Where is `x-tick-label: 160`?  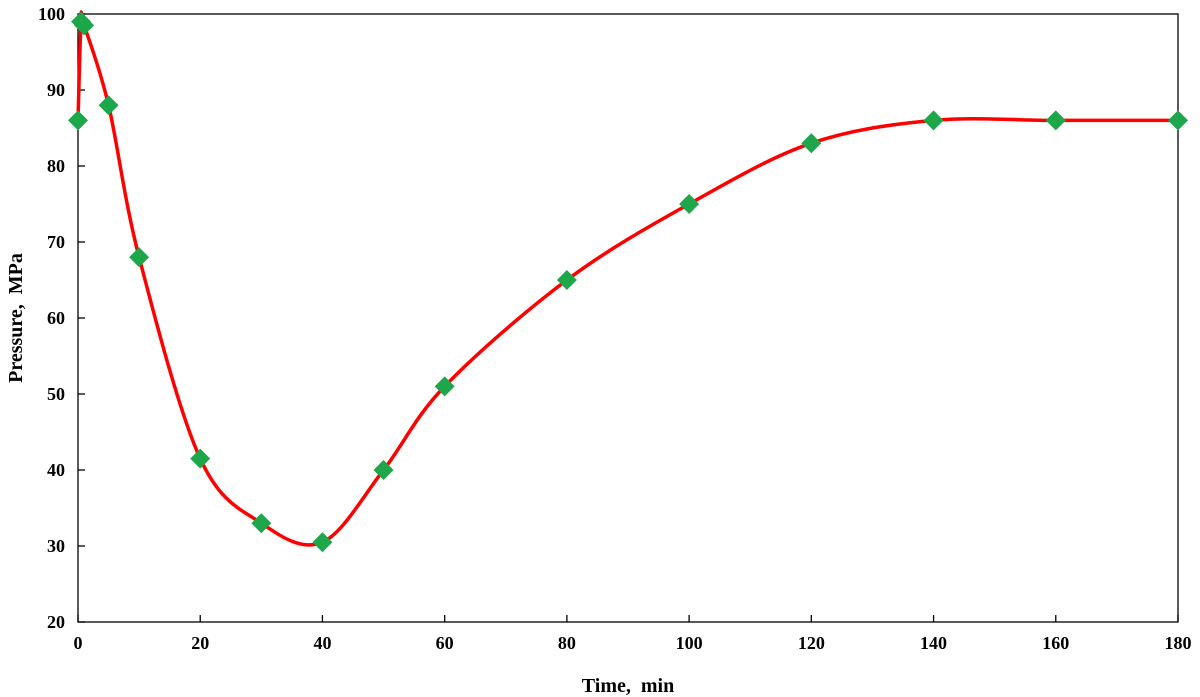
x-tick-label: 160 is located at coordinates (1055, 643).